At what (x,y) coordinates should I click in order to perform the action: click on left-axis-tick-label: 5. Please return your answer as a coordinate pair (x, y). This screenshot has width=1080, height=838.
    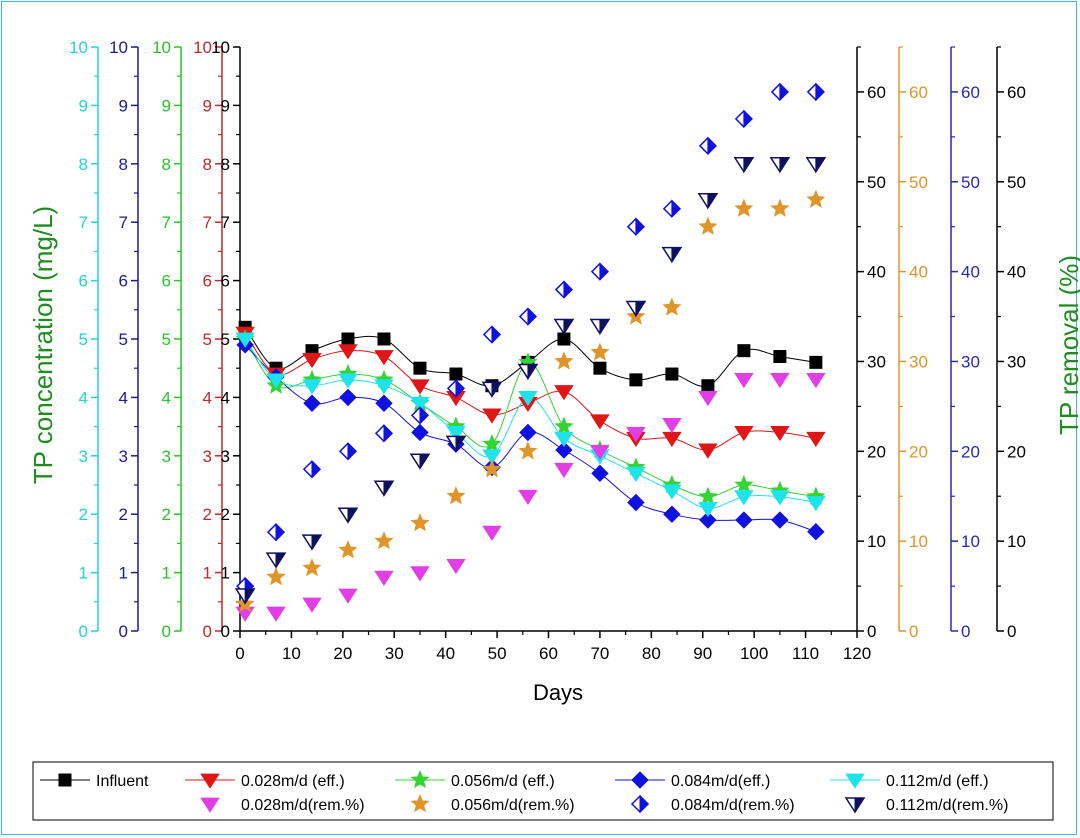
    Looking at the image, I should click on (83, 339).